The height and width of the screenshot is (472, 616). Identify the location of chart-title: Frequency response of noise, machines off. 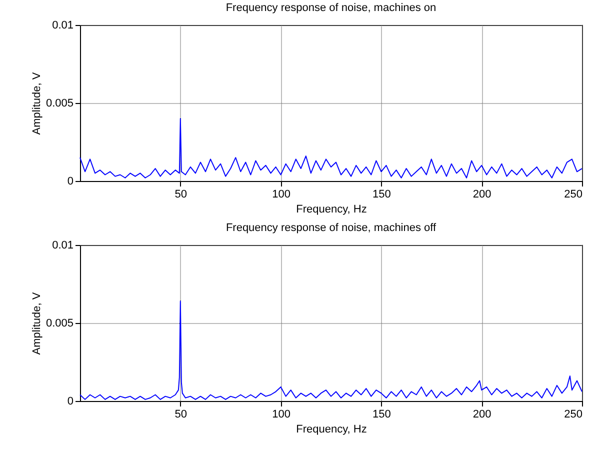
(332, 228).